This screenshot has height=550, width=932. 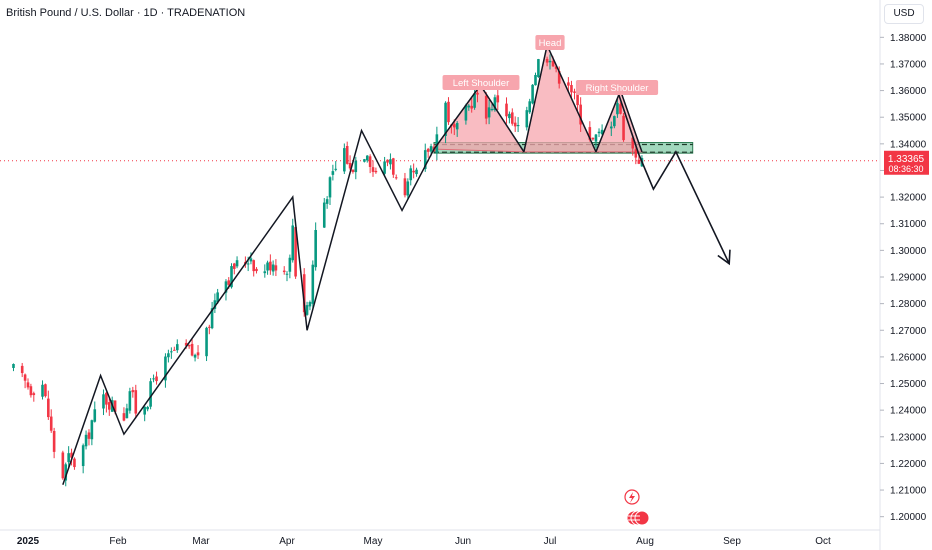 I want to click on svg-text: Head, so click(x=550, y=43).